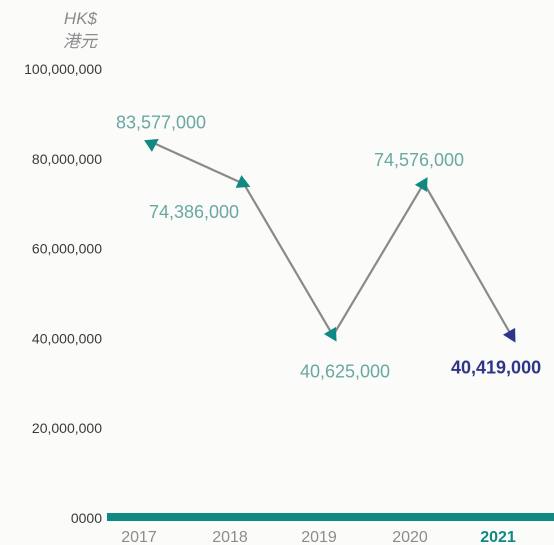 This screenshot has width=554, height=545. I want to click on data-label: 74,576,000, so click(419, 160).